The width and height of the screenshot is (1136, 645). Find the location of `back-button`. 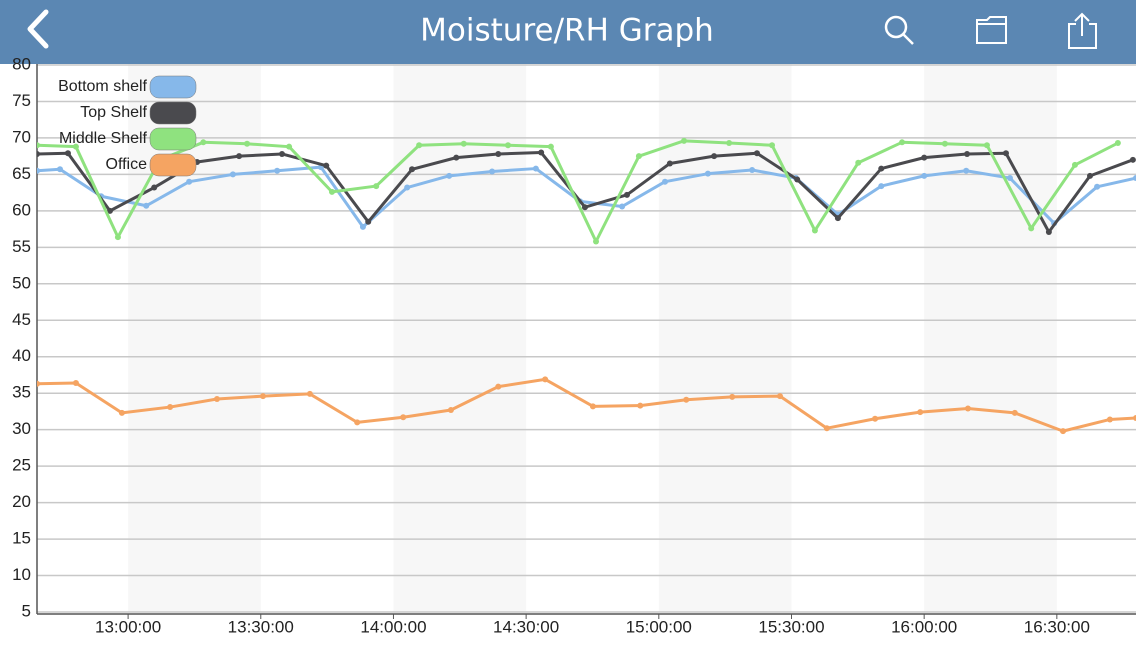

back-button is located at coordinates (38, 29).